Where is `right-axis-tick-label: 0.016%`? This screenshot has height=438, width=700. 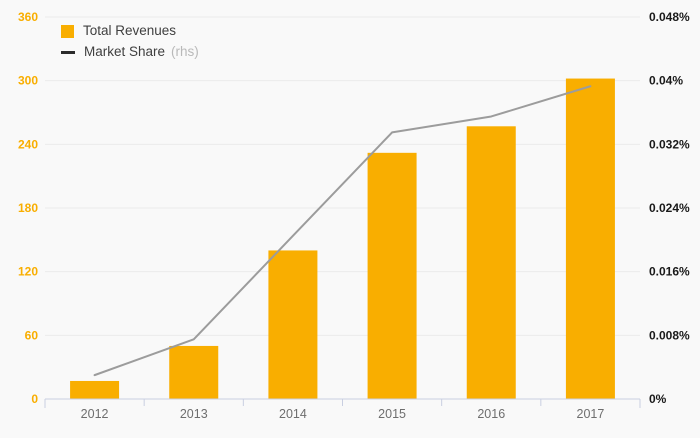
right-axis-tick-label: 0.016% is located at coordinates (669, 272).